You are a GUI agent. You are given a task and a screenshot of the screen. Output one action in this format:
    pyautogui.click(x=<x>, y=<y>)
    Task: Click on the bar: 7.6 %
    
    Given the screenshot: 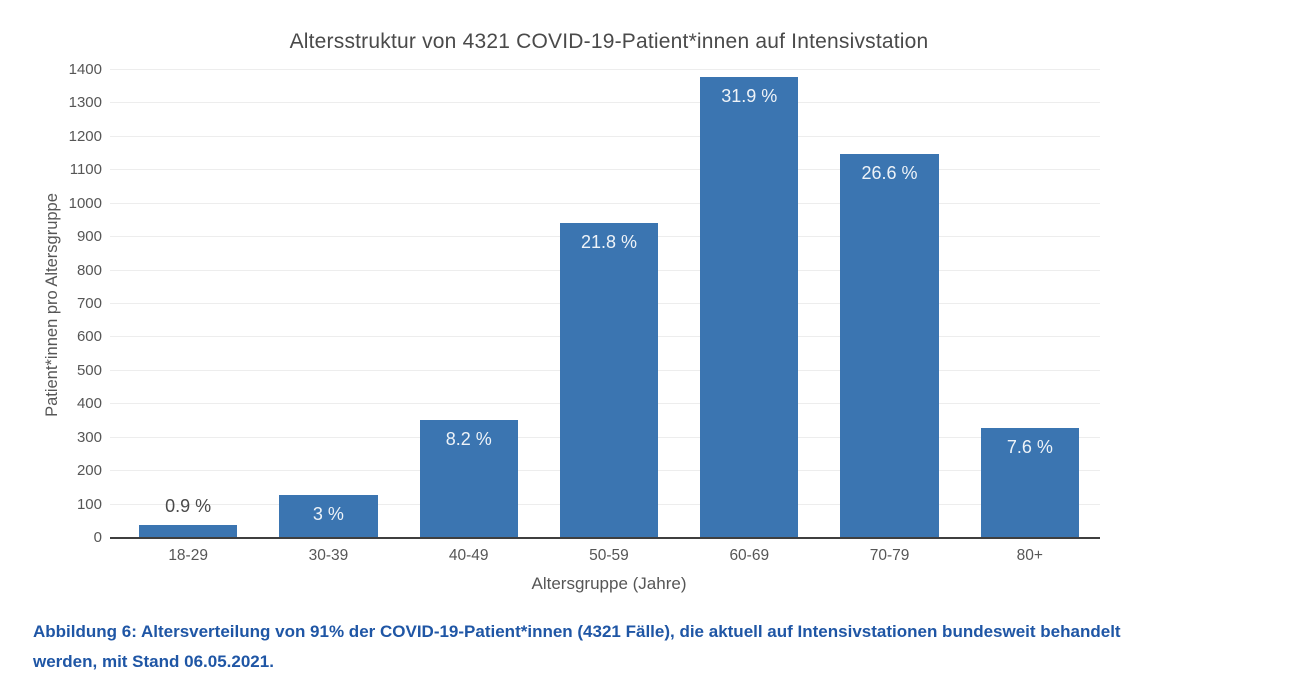 What is the action you would take?
    pyautogui.click(x=1029, y=483)
    